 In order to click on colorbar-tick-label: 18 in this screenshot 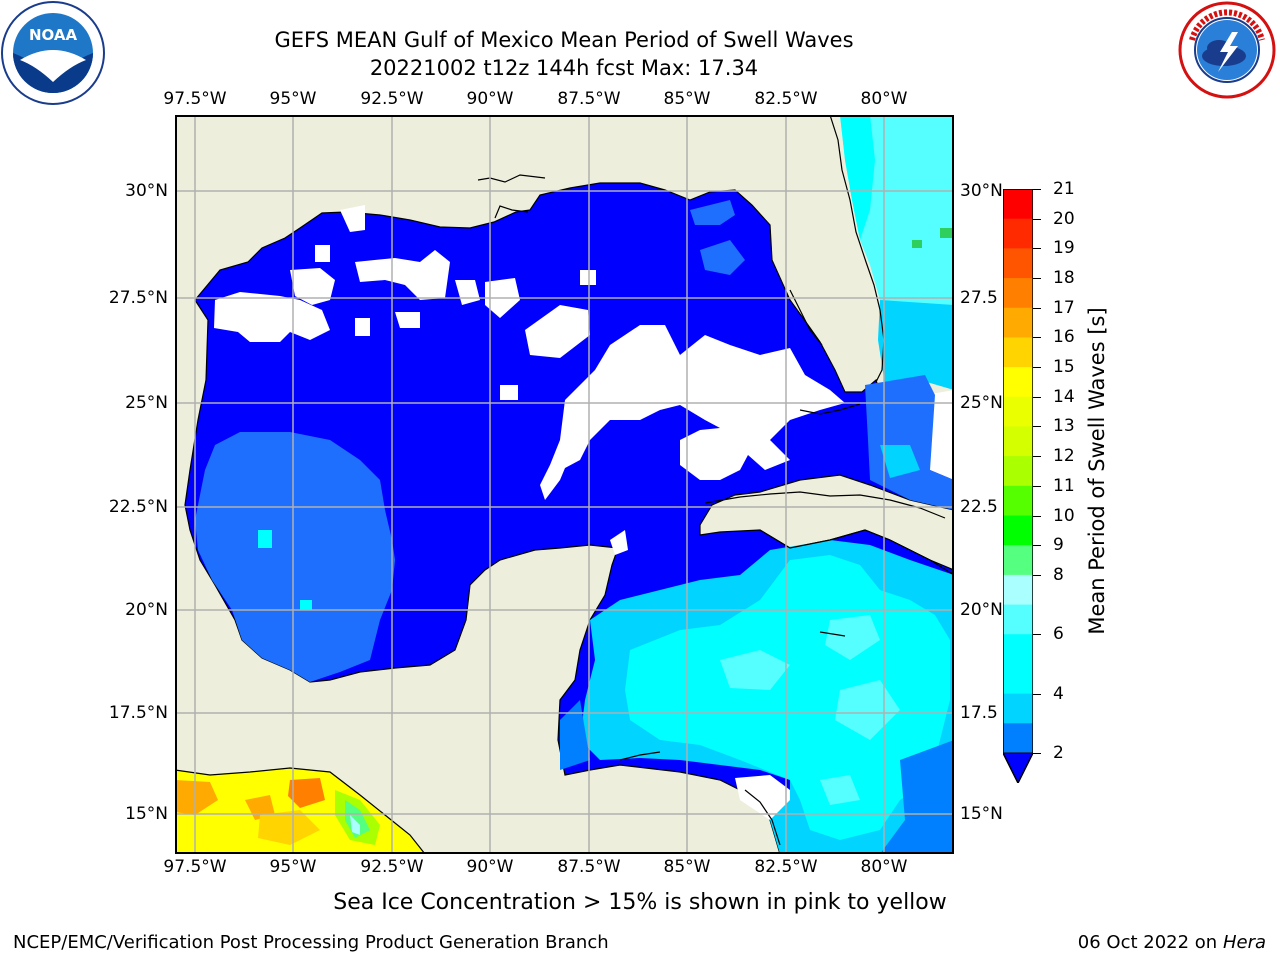, I will do `click(1064, 278)`.